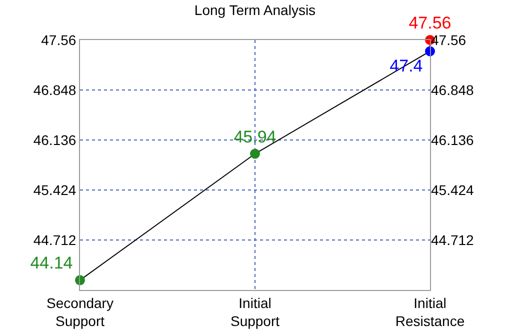 The height and width of the screenshot is (330, 510). I want to click on x-tick-label: Secondary Support, so click(80, 311).